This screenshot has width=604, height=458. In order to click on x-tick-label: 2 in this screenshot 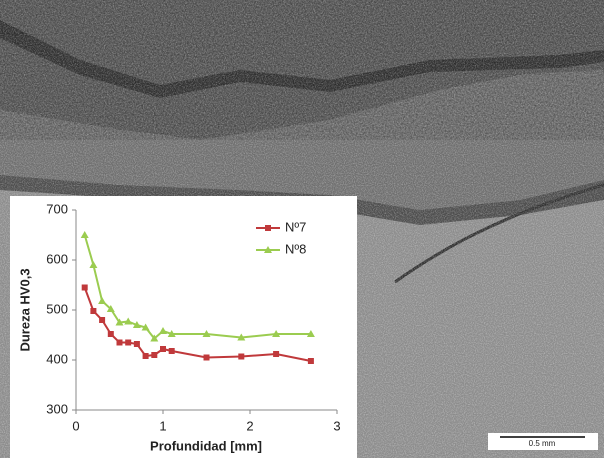, I will do `click(249, 425)`.